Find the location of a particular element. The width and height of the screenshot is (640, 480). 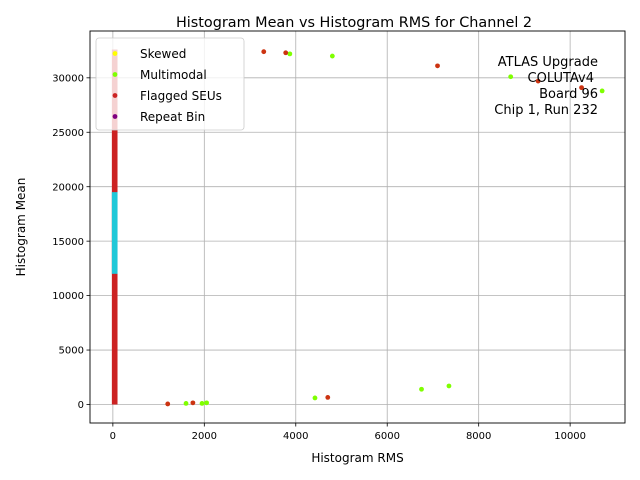

x-tick-label: 6000 is located at coordinates (386, 436).